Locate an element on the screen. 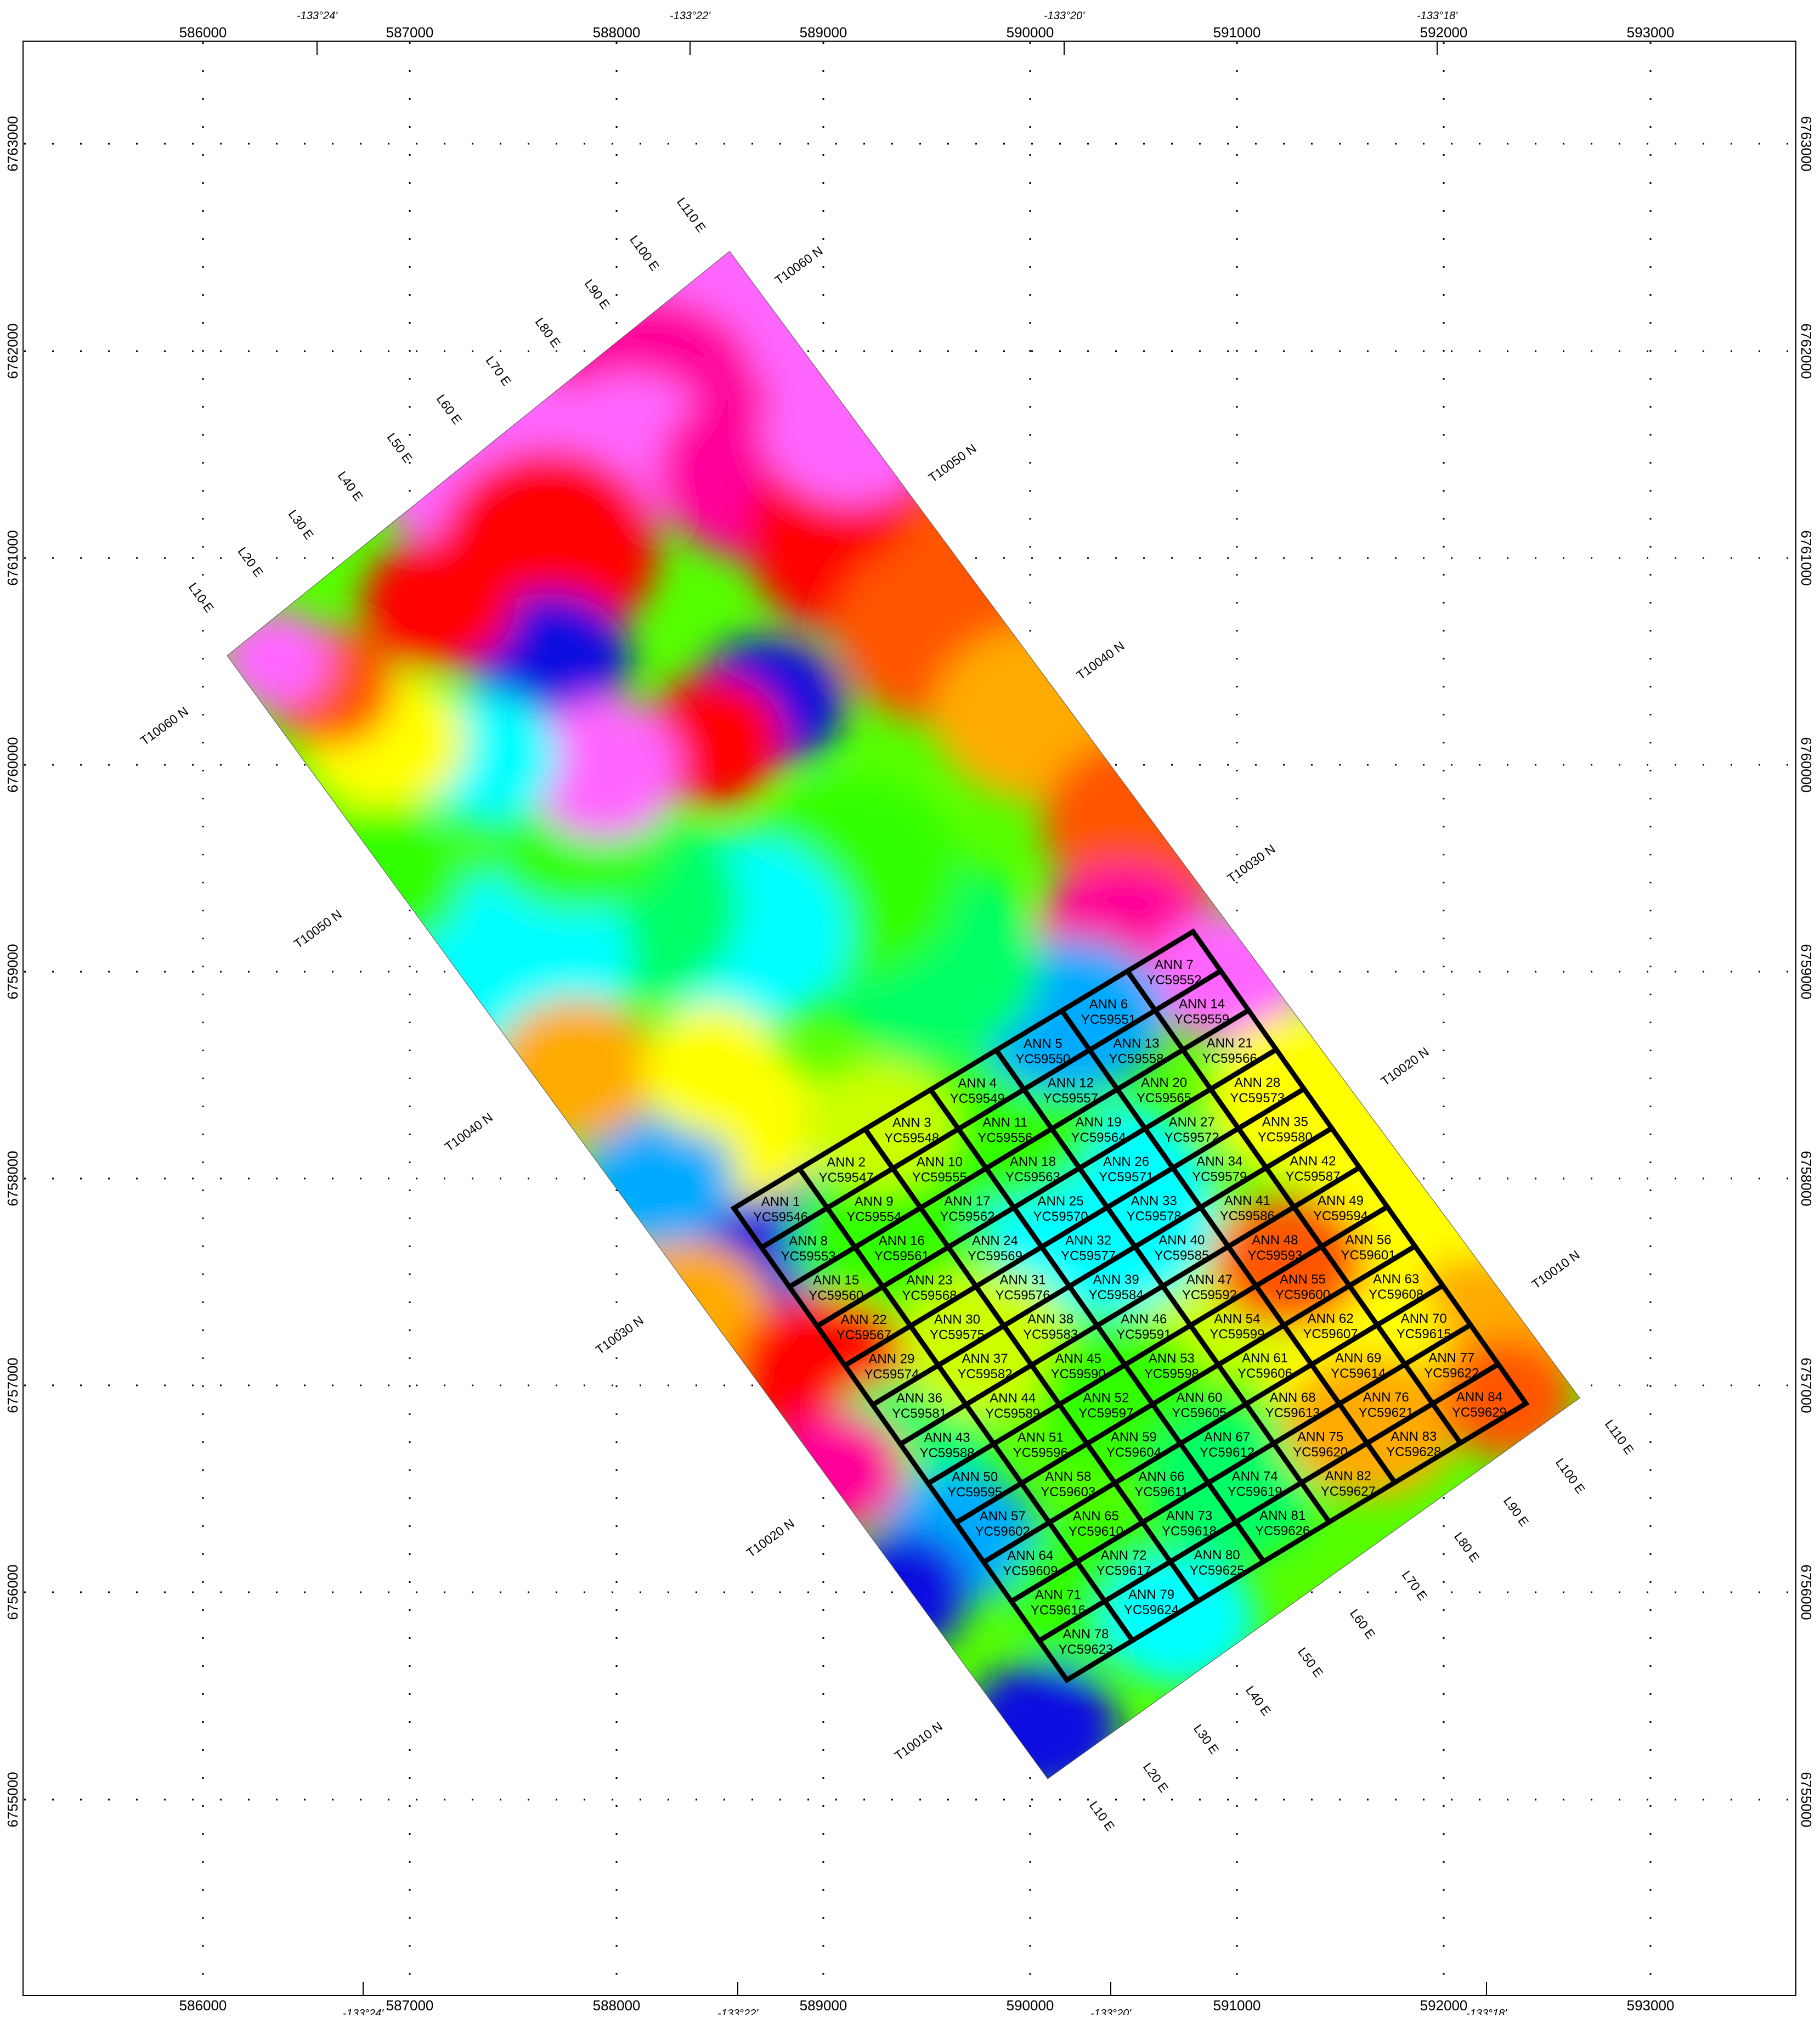  claim-id-label: YC59581 is located at coordinates (919, 1413).